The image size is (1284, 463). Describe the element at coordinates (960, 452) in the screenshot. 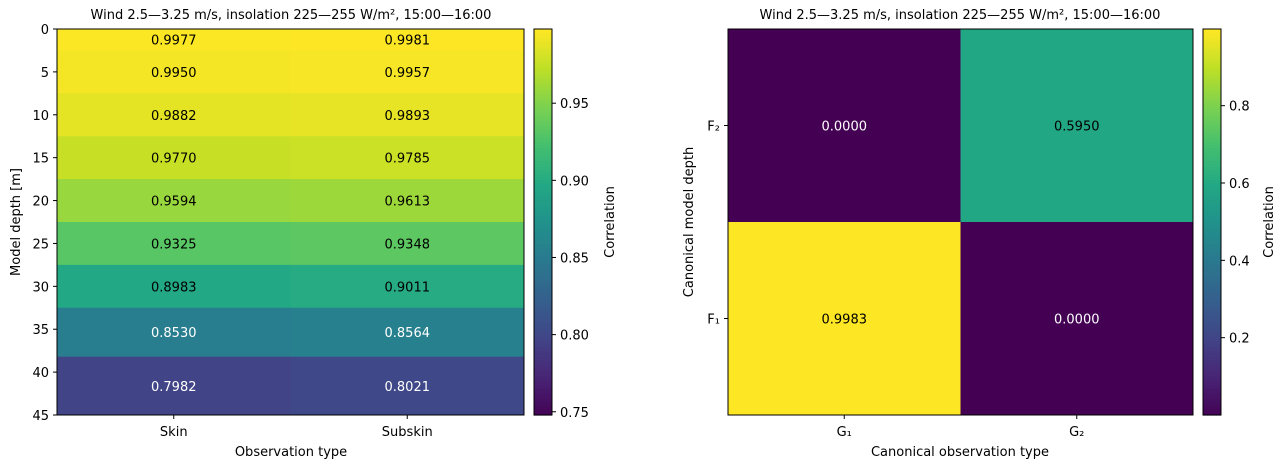

I see `chart2-x-axis-label: Canonical observation type` at that location.